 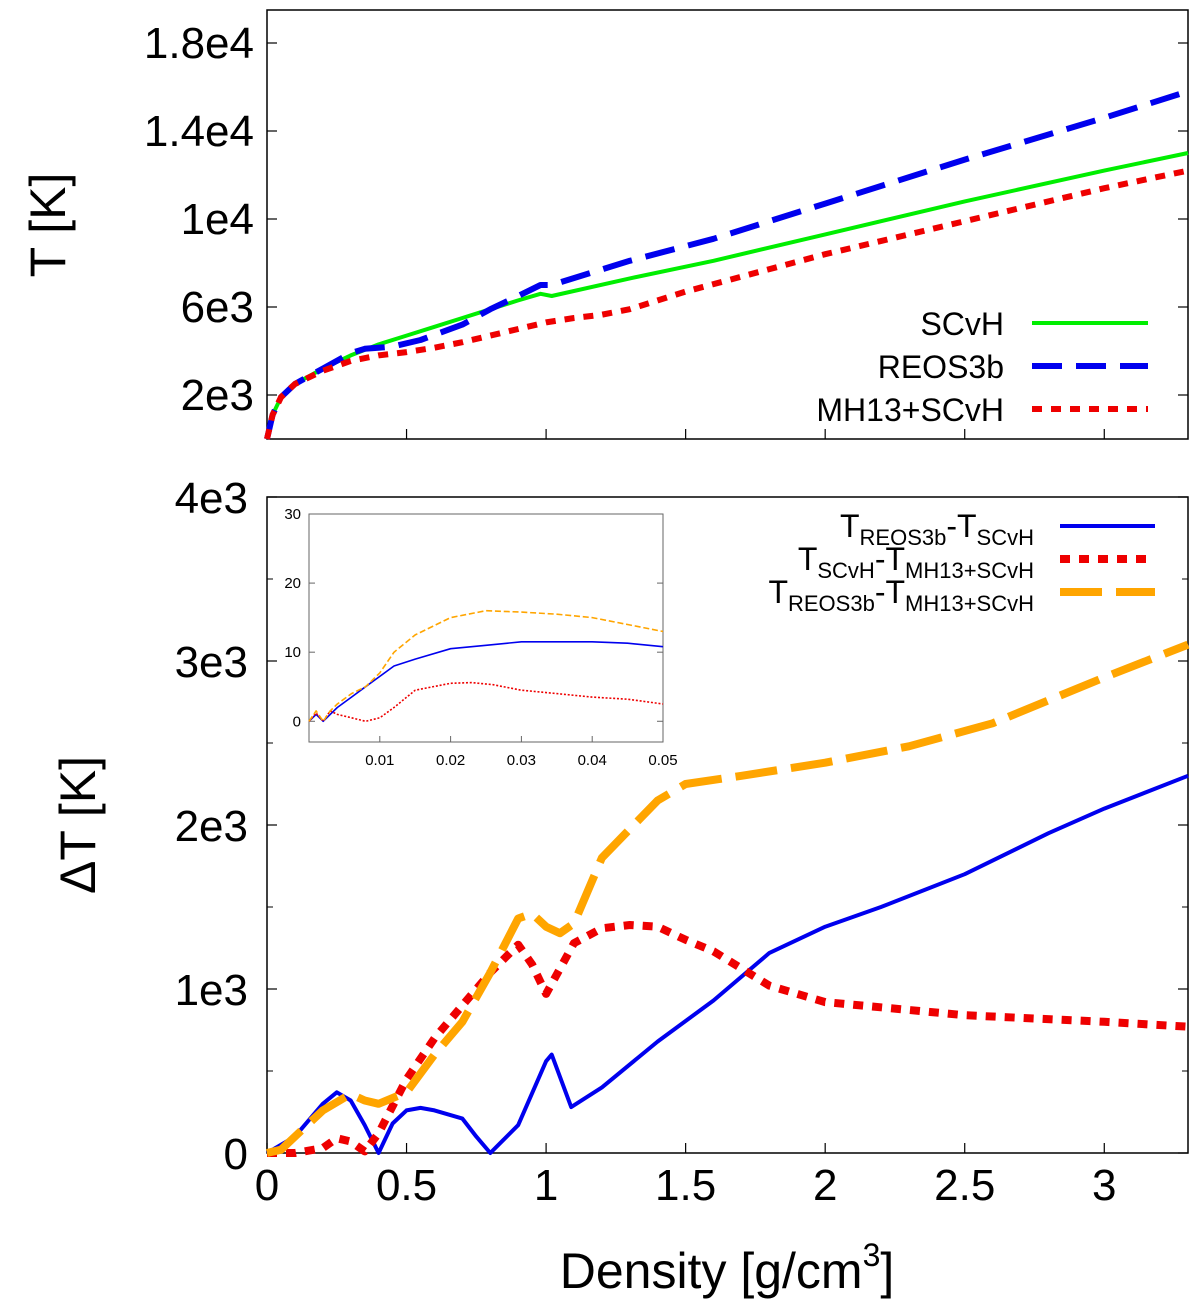 What do you see at coordinates (211, 826) in the screenshot?
I see `bottom-ytick-label: 2e3` at bounding box center [211, 826].